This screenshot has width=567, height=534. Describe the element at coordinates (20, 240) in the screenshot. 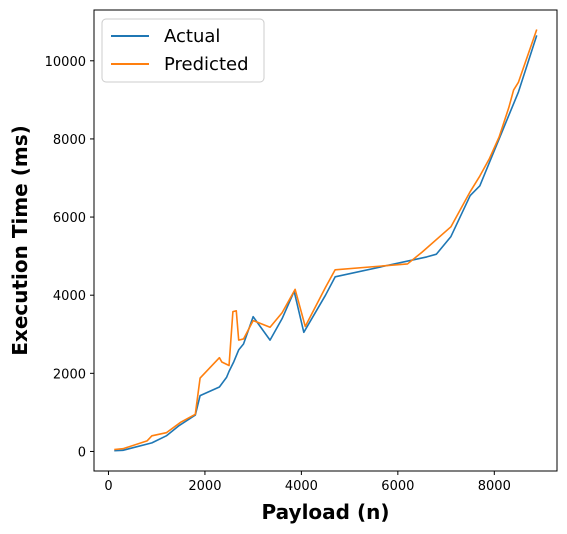

I see `y-axis-label: Execution Time (ms)` at that location.